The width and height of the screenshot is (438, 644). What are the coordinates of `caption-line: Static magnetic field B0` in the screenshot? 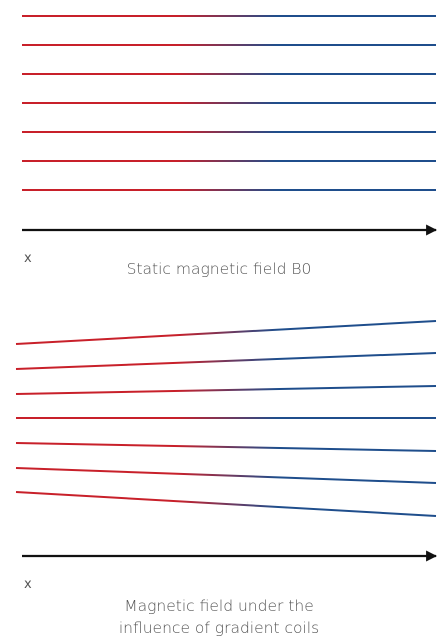 It's located at (219, 269).